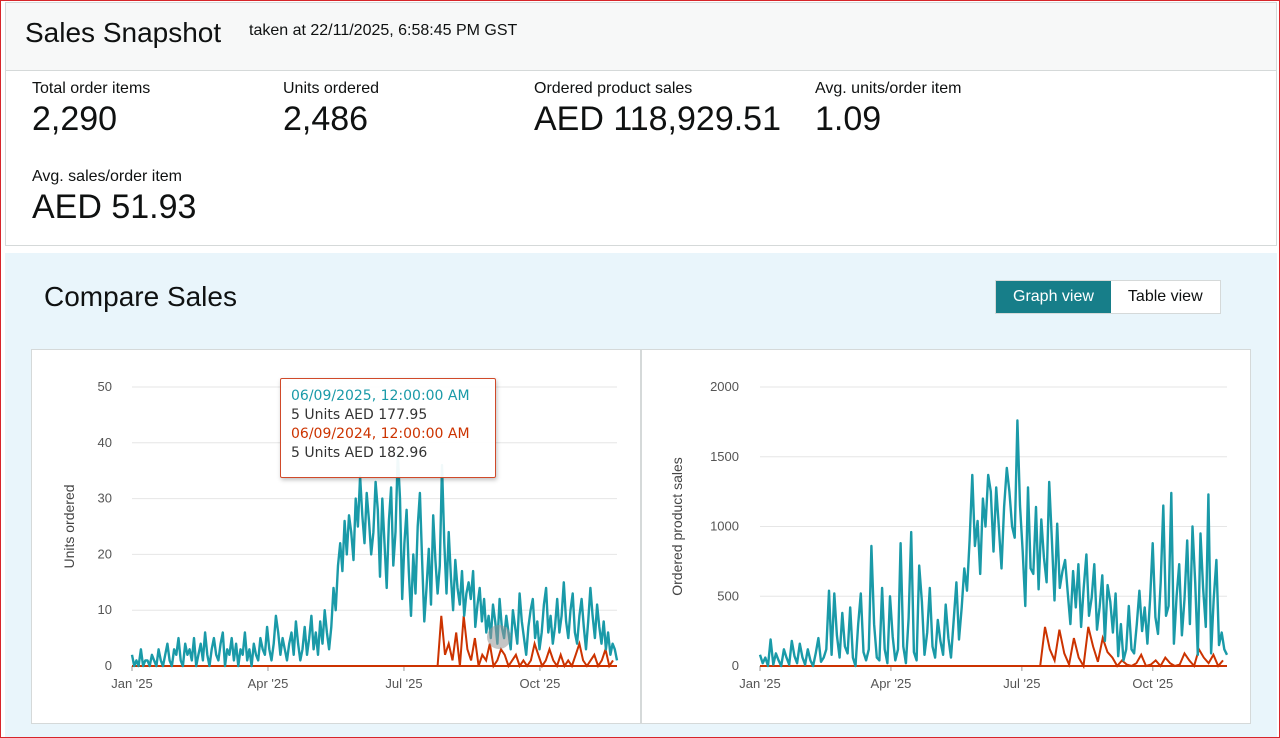 The width and height of the screenshot is (1280, 738). I want to click on metric-avg-sales-order-item: Avg. sales/order item AED 51.93, so click(114, 197).